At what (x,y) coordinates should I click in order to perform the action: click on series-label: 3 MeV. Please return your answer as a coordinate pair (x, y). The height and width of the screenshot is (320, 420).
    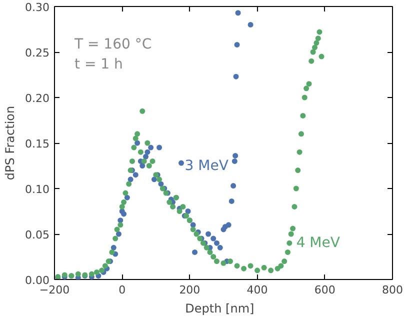
    Looking at the image, I should click on (206, 166).